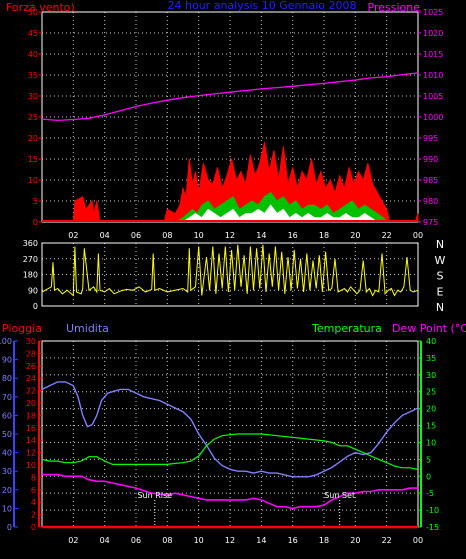 The image size is (466, 559). I want to click on hour-tick-label-bottom: 16, so click(293, 540).